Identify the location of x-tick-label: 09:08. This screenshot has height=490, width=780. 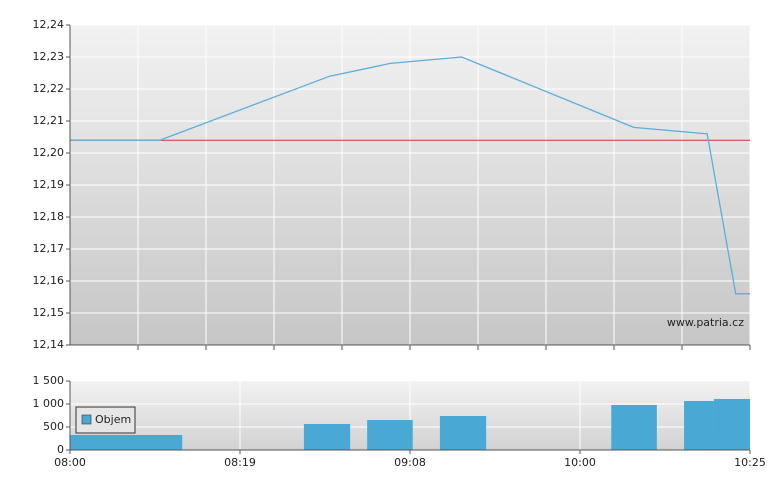
(410, 462).